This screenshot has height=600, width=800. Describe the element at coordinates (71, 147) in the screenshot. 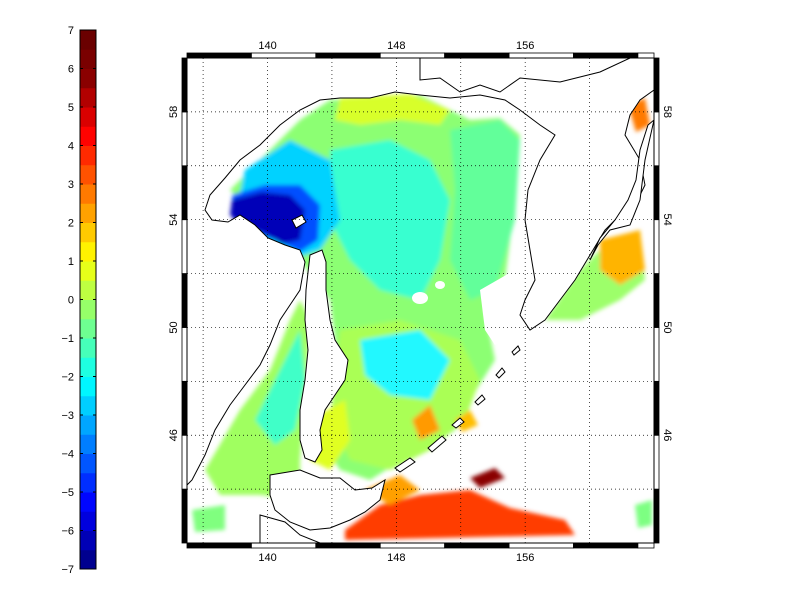

I see `colorbar-label: 4` at that location.